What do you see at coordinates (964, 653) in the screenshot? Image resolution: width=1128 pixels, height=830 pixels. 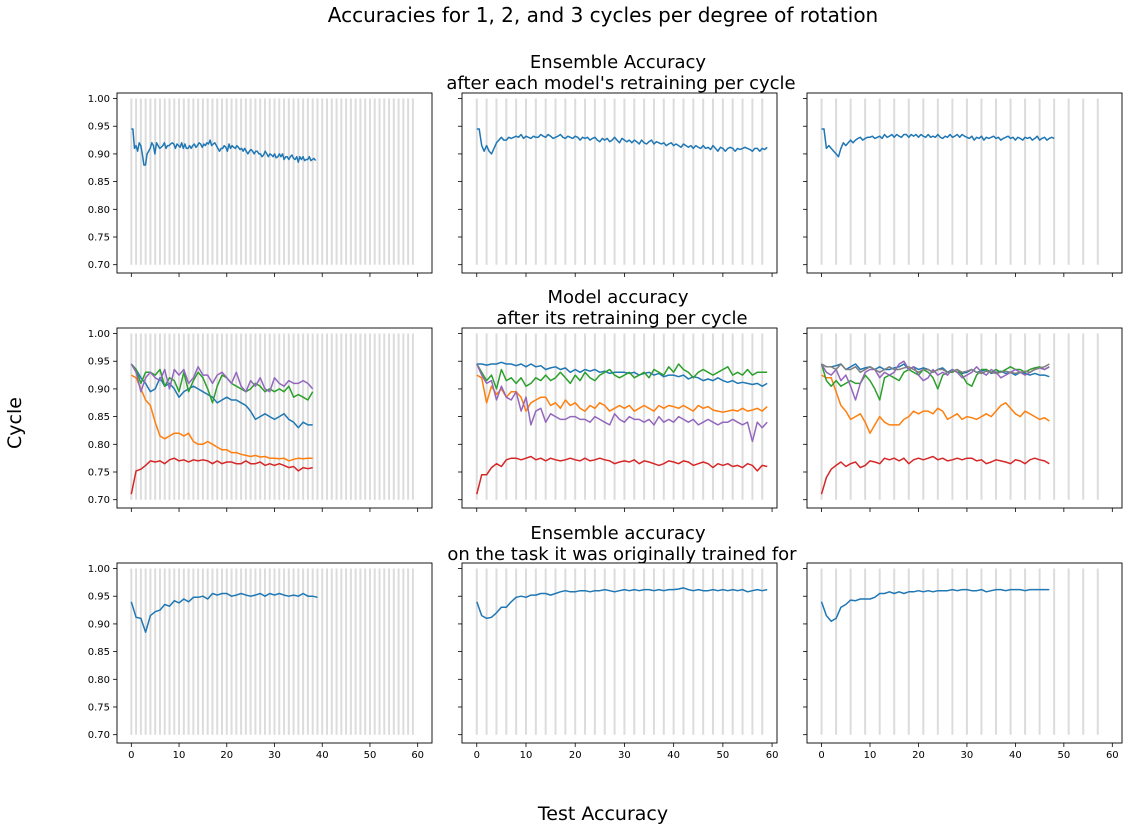 I see `axes-frame-r3c3` at bounding box center [964, 653].